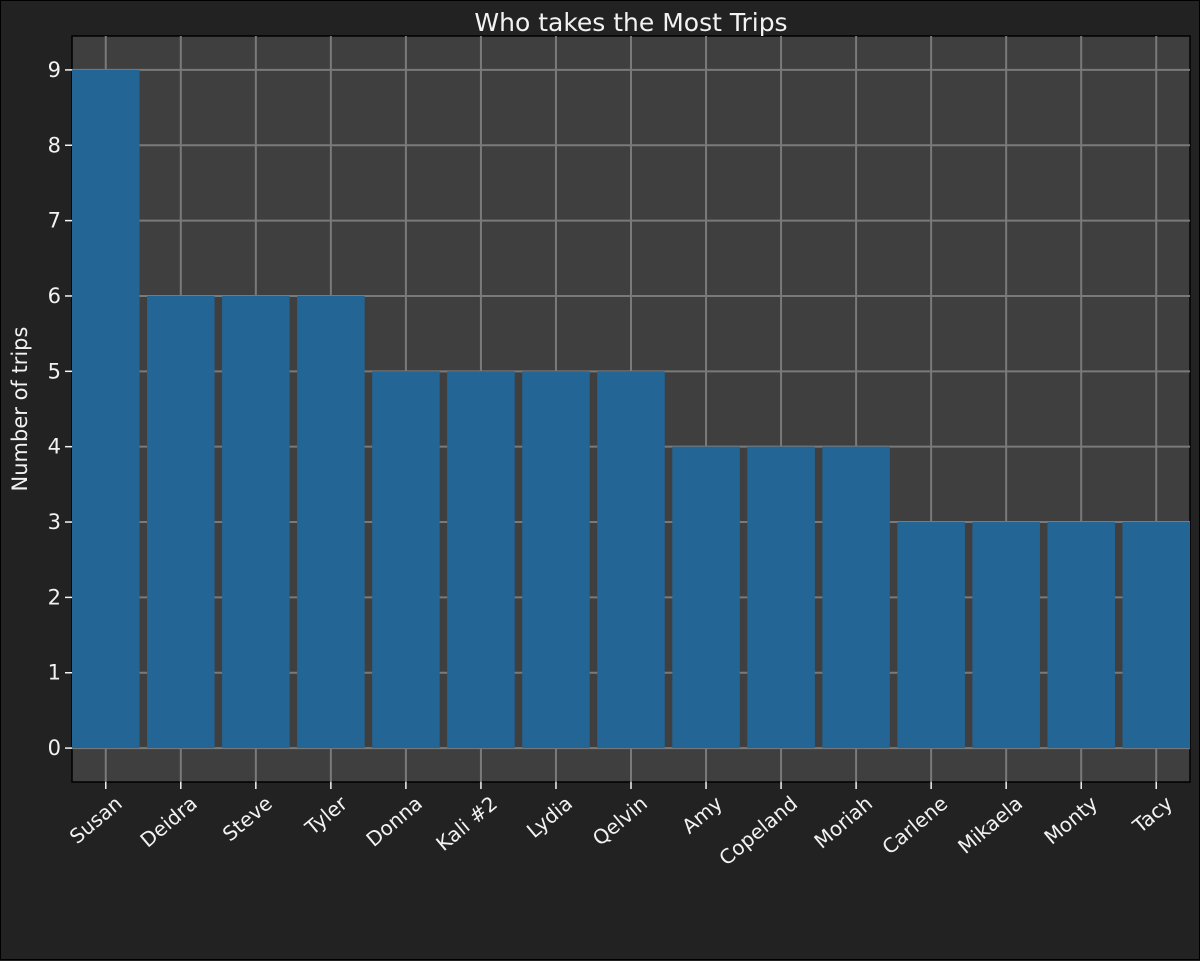 The height and width of the screenshot is (961, 1200). I want to click on y-tick-label: 0, so click(54, 748).